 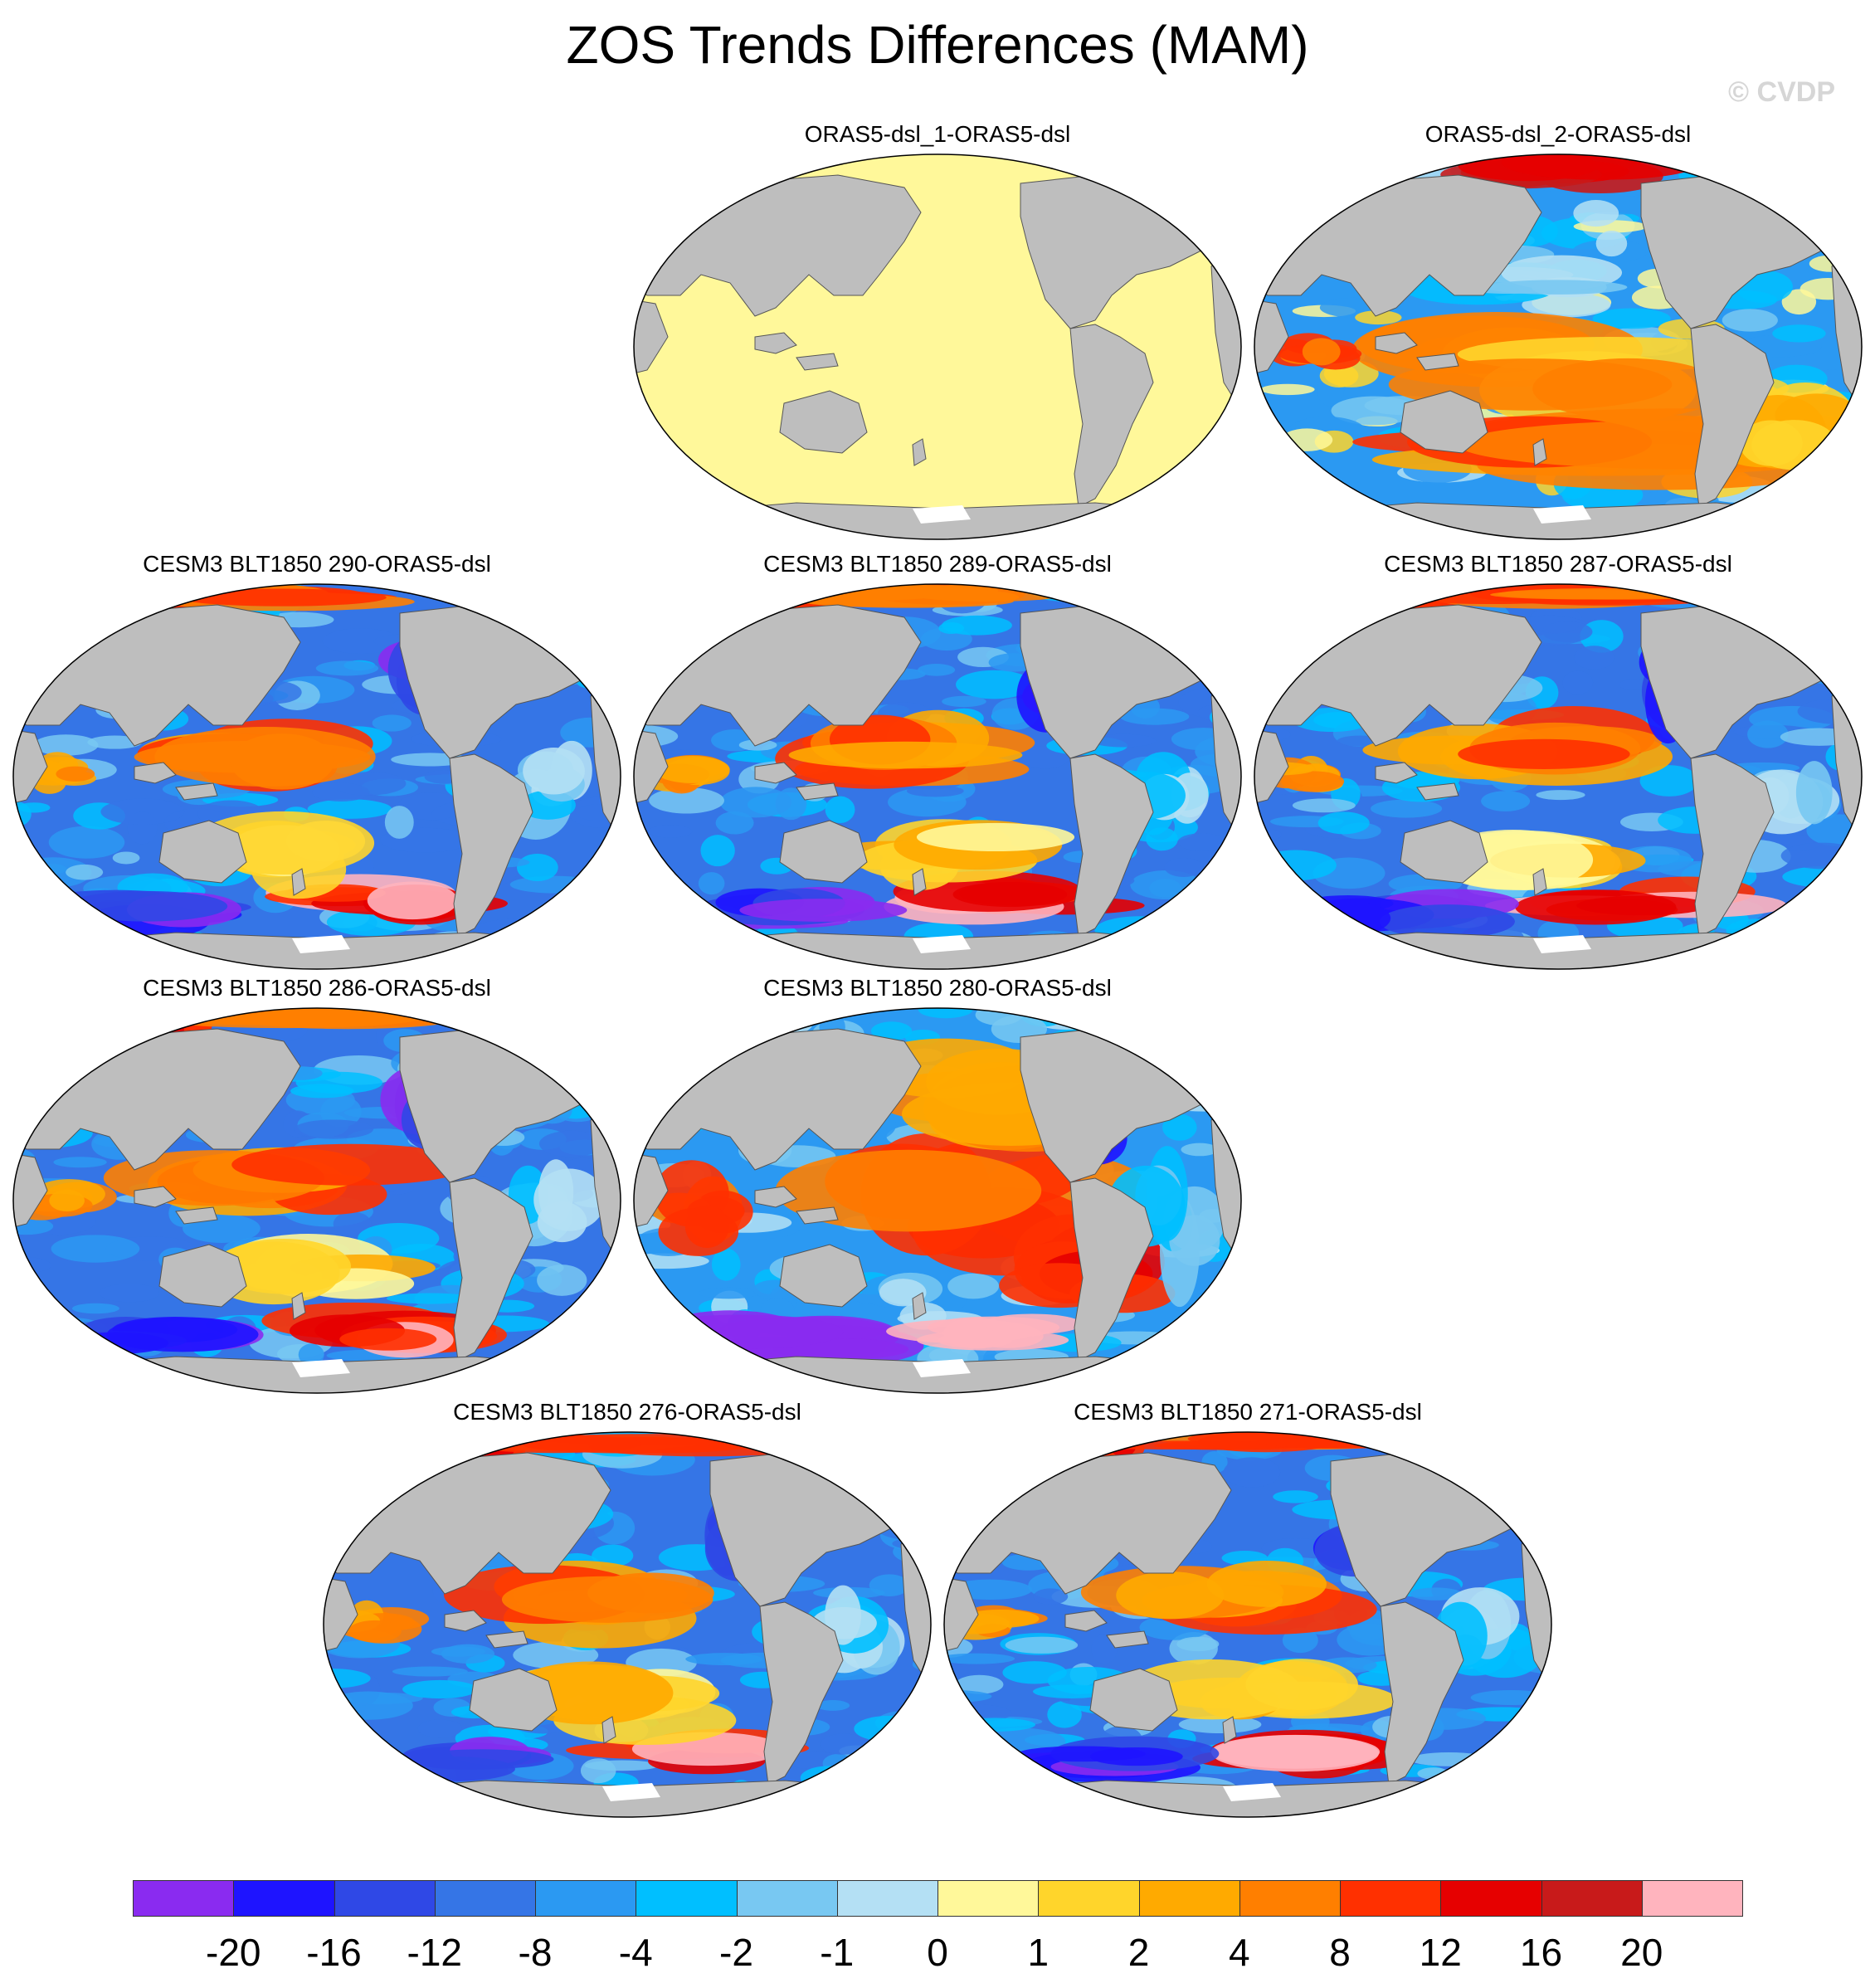 I want to click on colorbar-tick-label: 2, so click(x=1138, y=1952).